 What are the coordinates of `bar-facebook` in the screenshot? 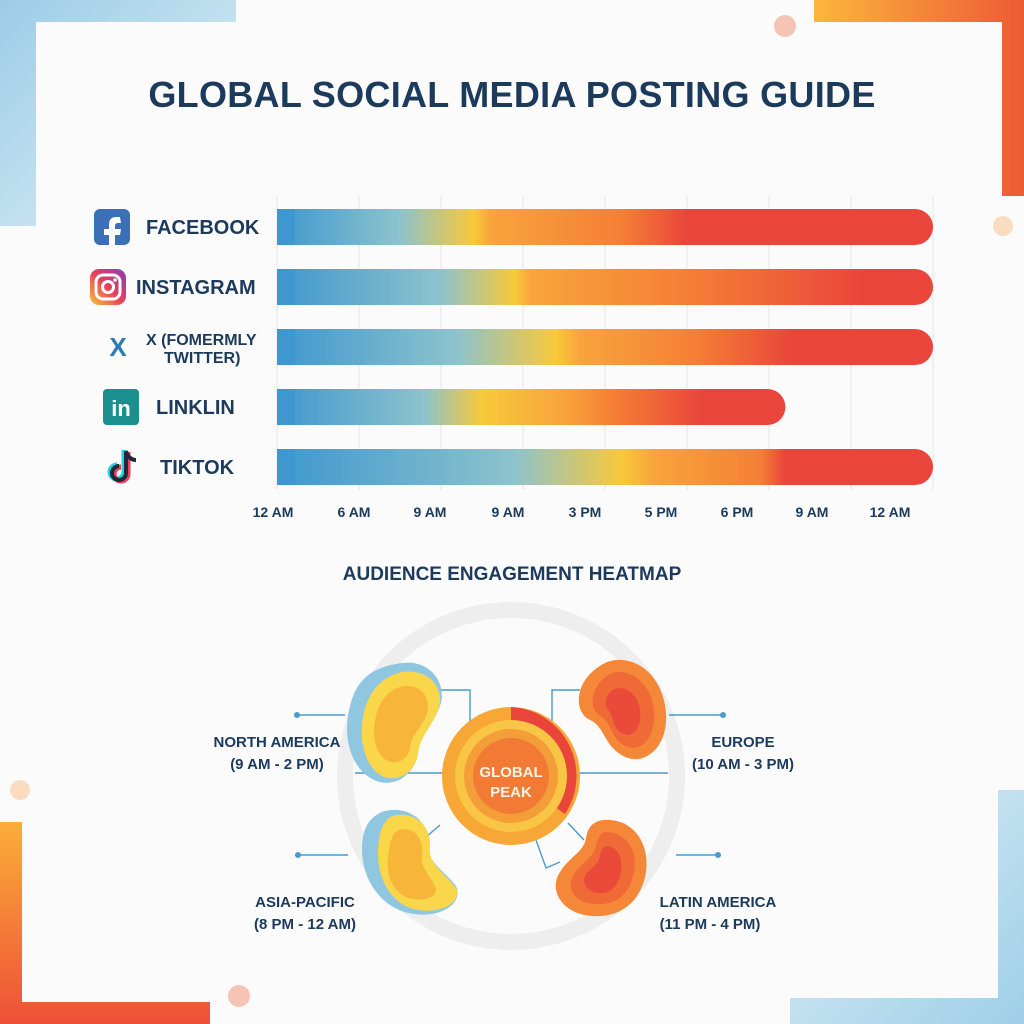 It's located at (605, 227).